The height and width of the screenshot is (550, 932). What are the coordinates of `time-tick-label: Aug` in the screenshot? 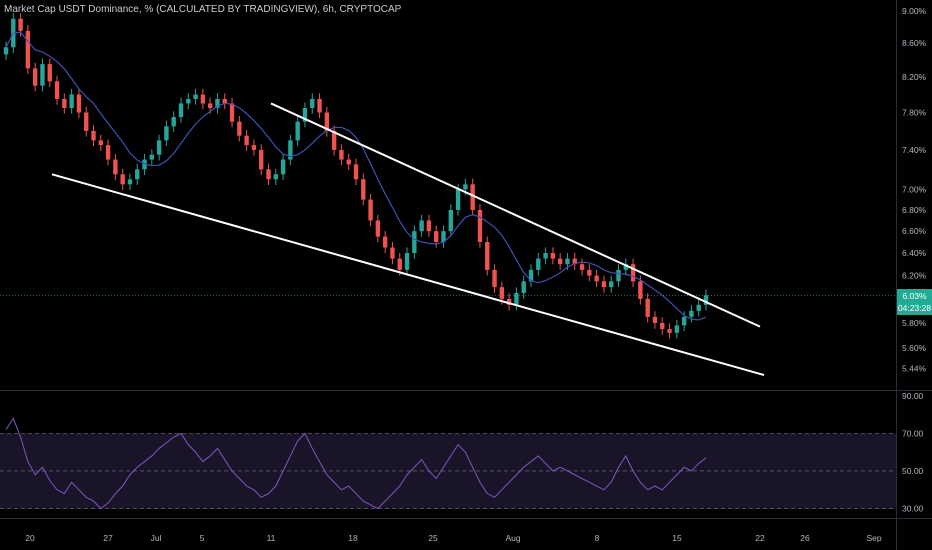 It's located at (512, 538).